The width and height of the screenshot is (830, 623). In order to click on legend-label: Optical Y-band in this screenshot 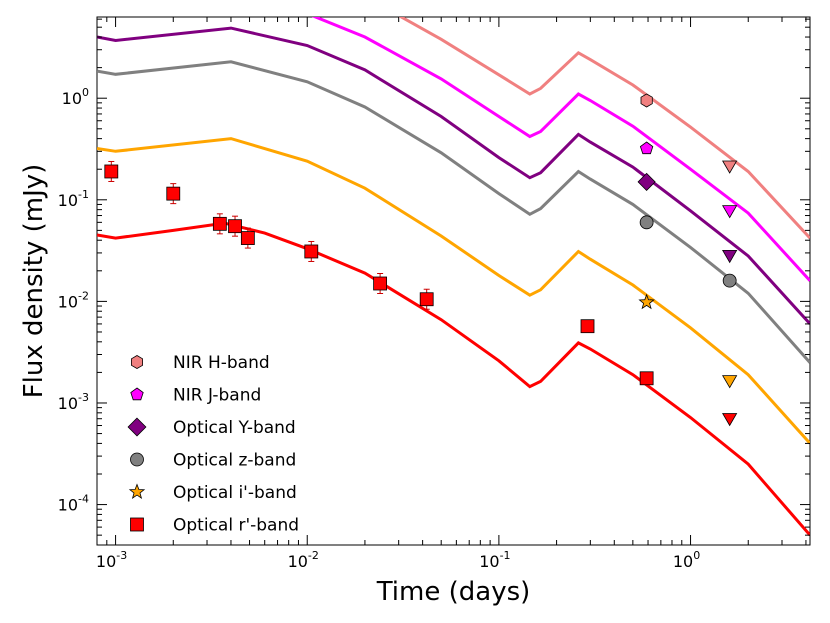, I will do `click(234, 428)`.